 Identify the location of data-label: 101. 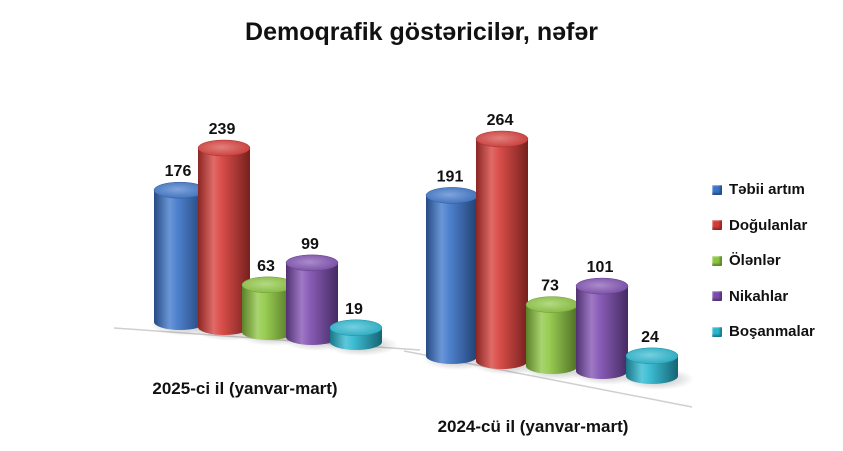
(600, 267).